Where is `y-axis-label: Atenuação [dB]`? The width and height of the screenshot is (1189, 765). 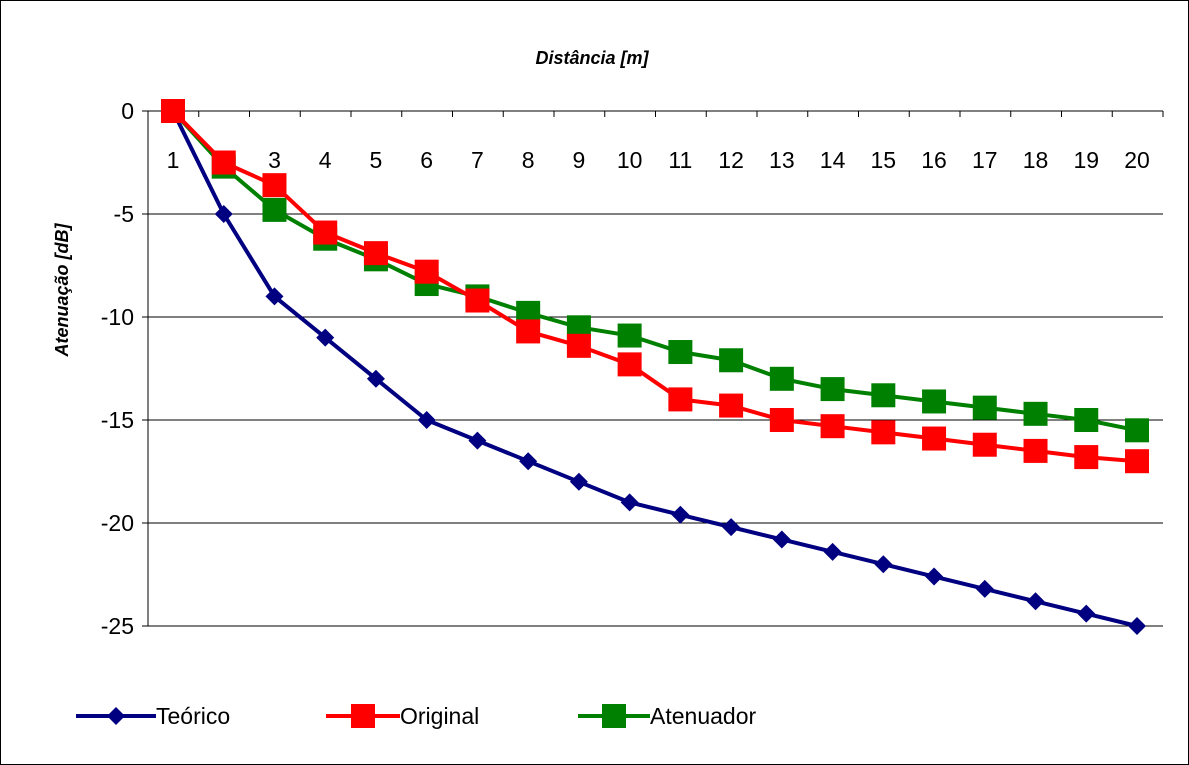
y-axis-label: Atenuação [dB] is located at coordinates (62, 289).